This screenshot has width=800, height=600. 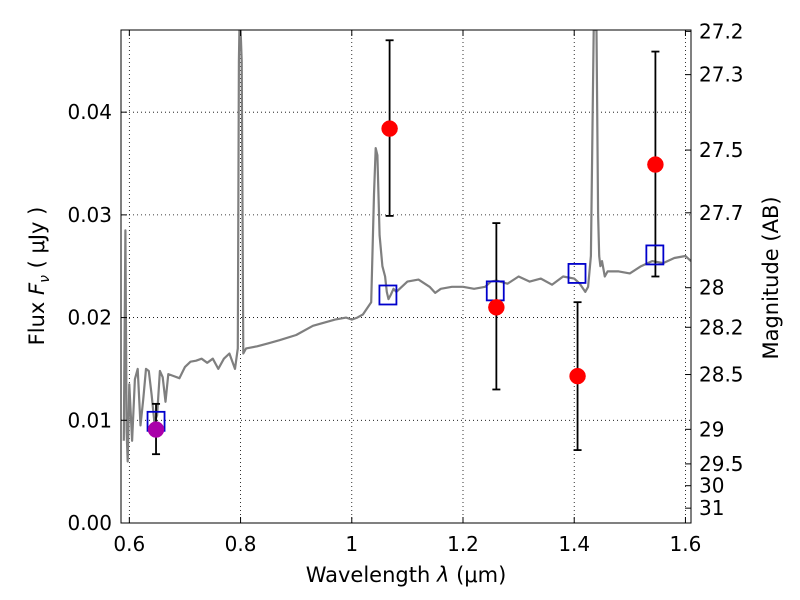 I want to click on x-axis-label: Wavelength λ (μm), so click(x=406, y=575).